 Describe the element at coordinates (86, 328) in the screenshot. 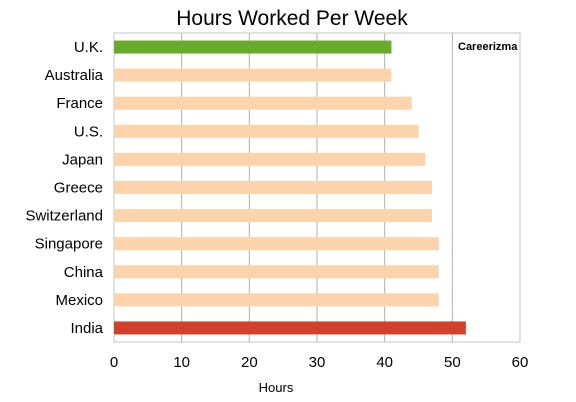

I see `category-label: India` at that location.